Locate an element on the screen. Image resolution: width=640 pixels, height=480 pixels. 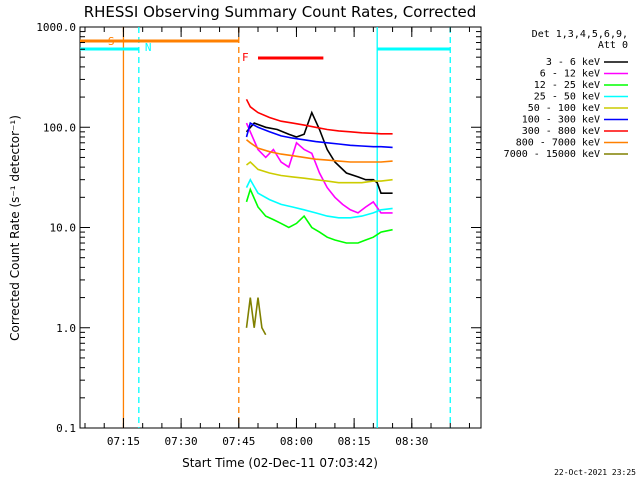
legend-label: 6 - 12 keV is located at coordinates (570, 74).